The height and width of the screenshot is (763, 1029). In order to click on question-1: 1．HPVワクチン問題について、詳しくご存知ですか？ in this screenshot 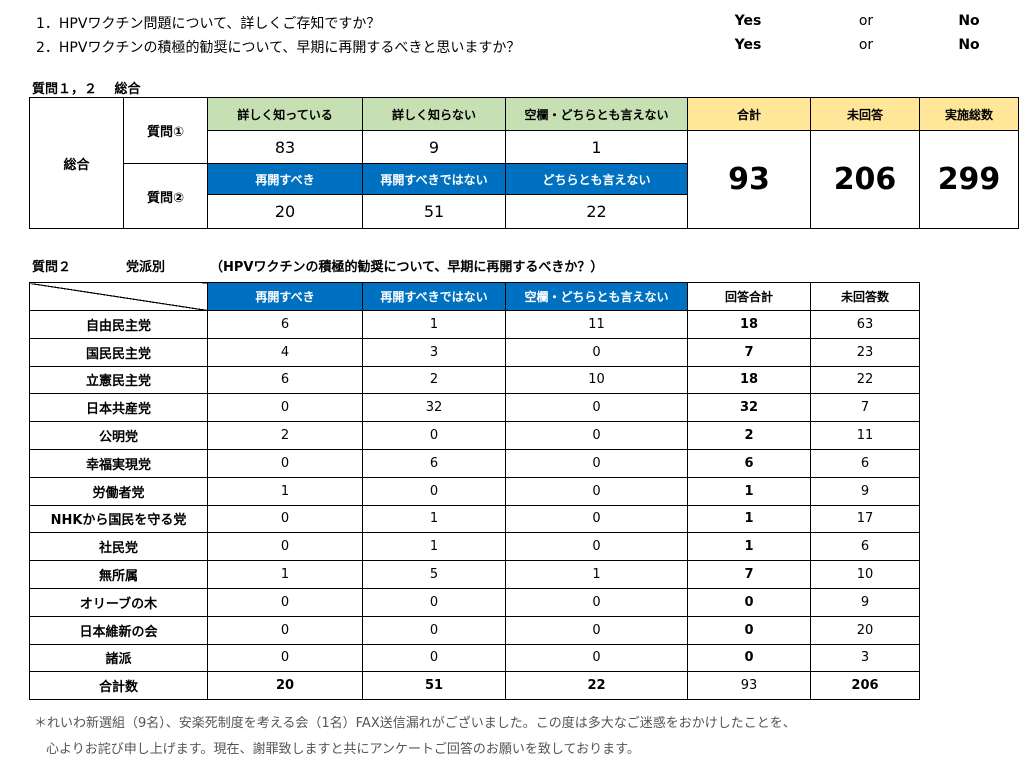, I will do `click(208, 24)`.